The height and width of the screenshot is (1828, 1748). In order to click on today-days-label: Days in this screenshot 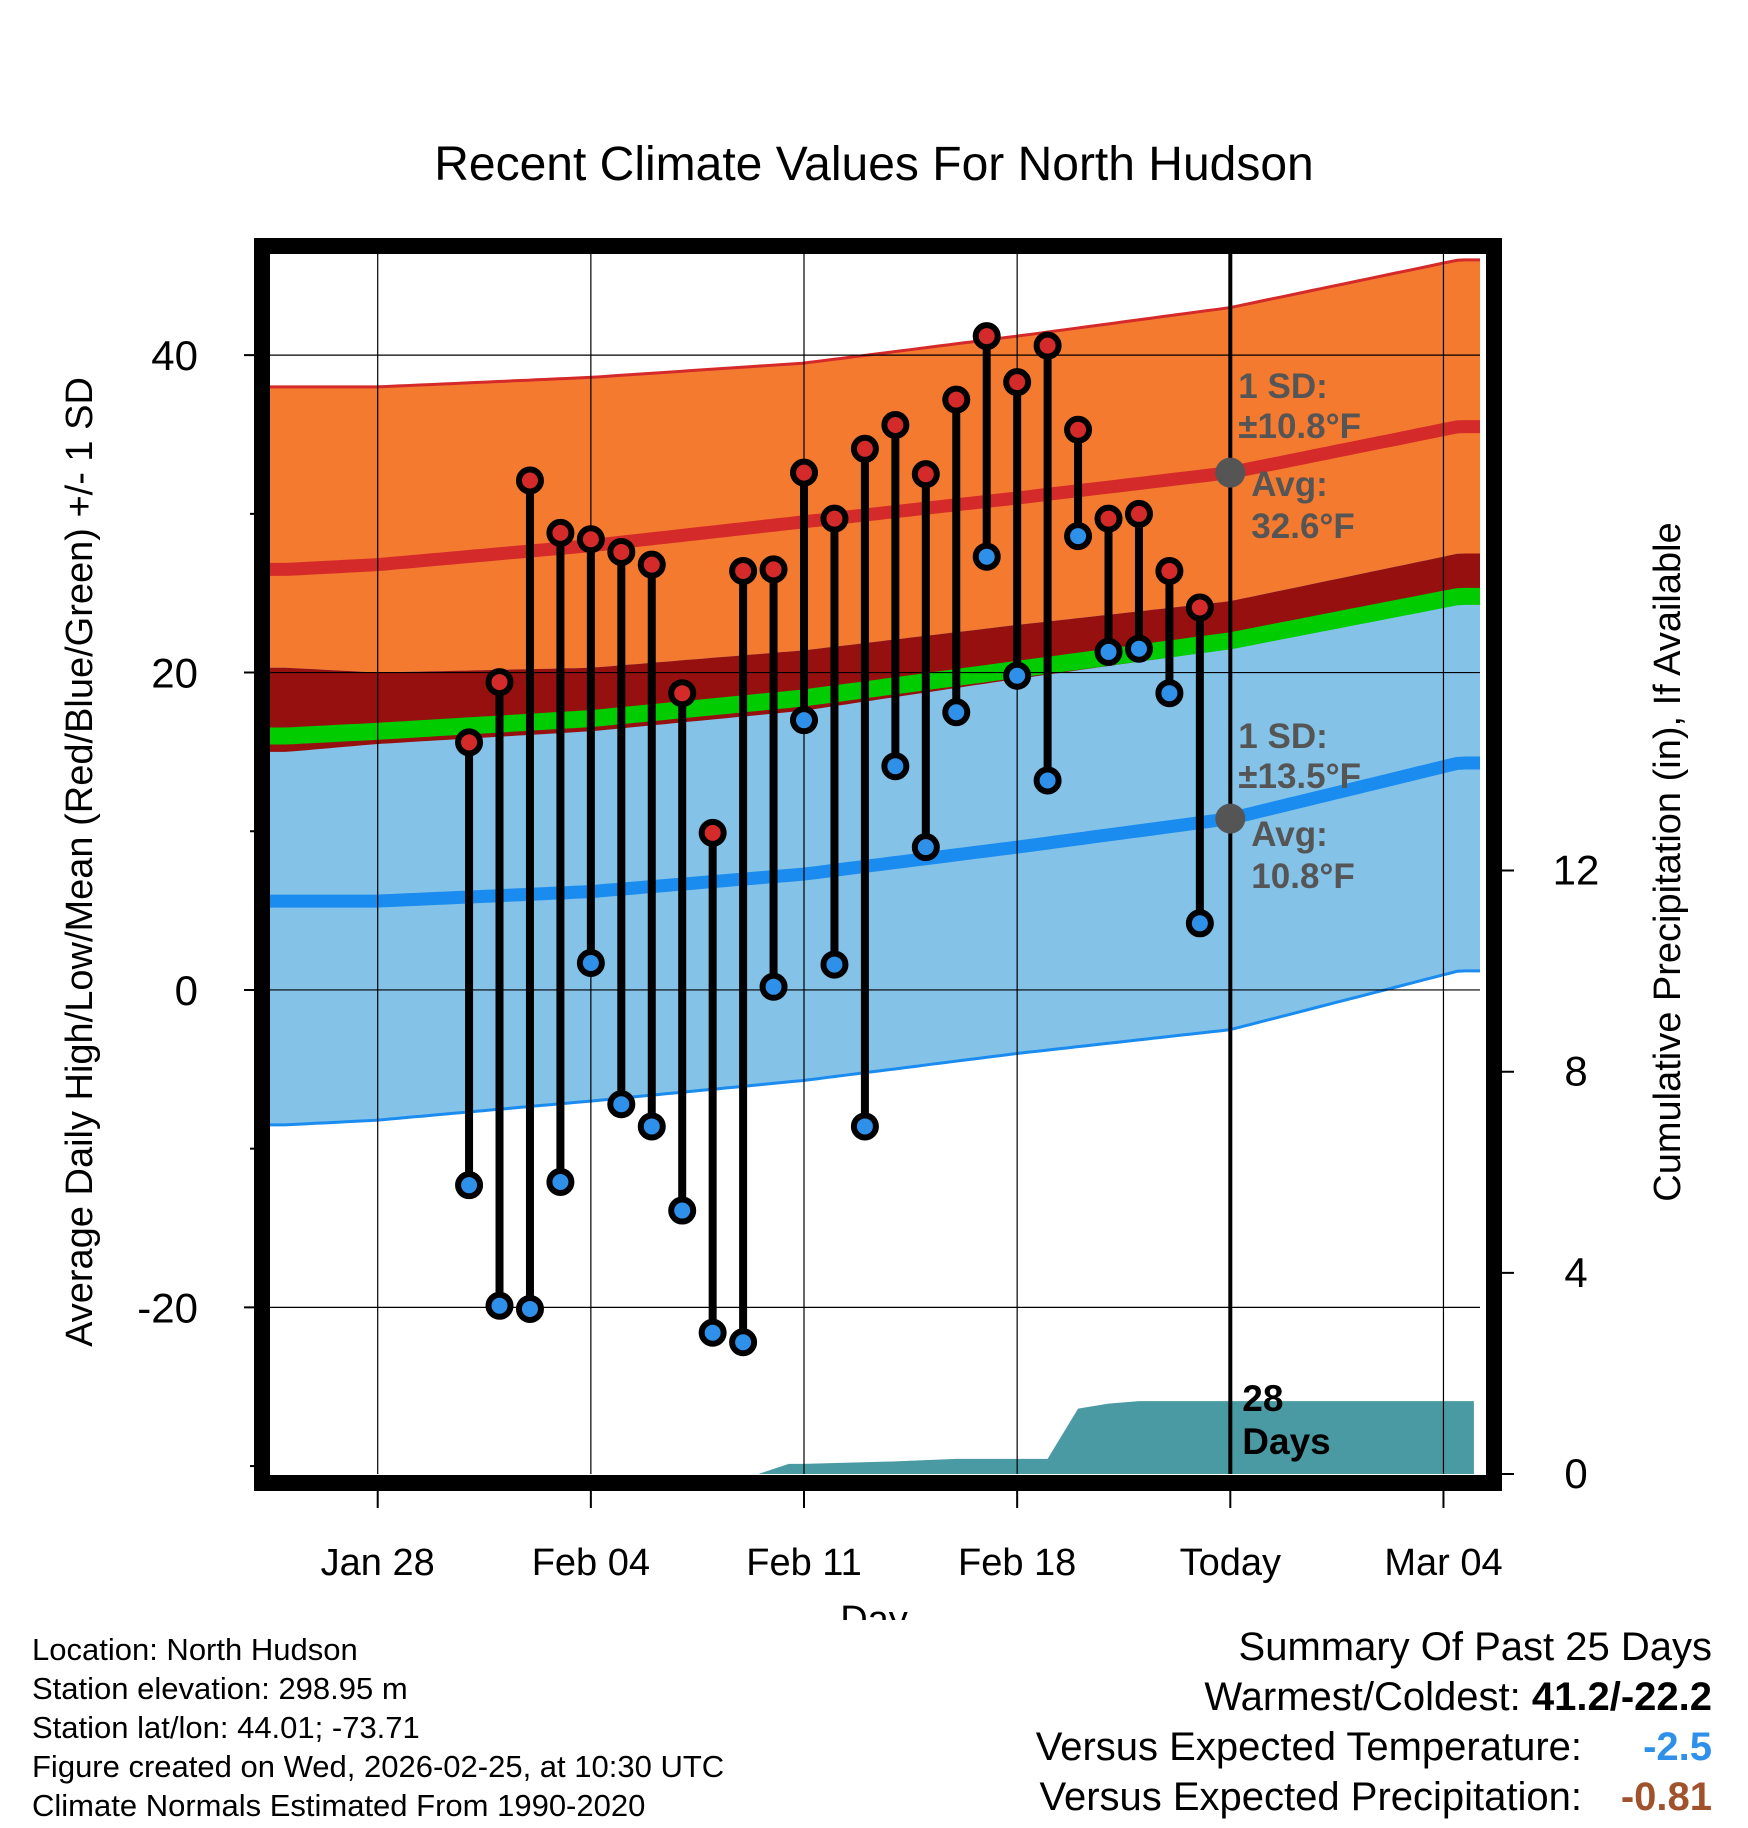, I will do `click(1286, 1441)`.